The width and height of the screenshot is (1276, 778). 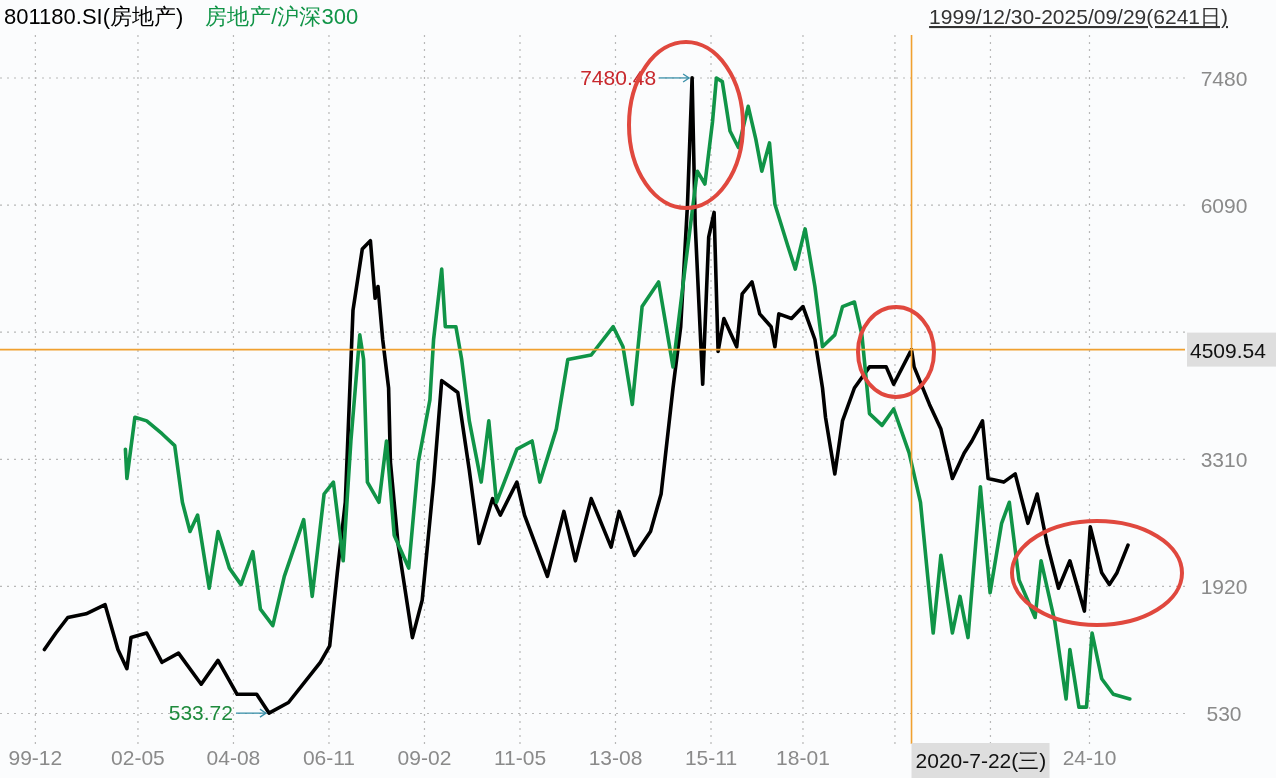 What do you see at coordinates (181, 16) in the screenshot?
I see `series-names: 801180.SI(房地产) 房地产/沪深300` at bounding box center [181, 16].